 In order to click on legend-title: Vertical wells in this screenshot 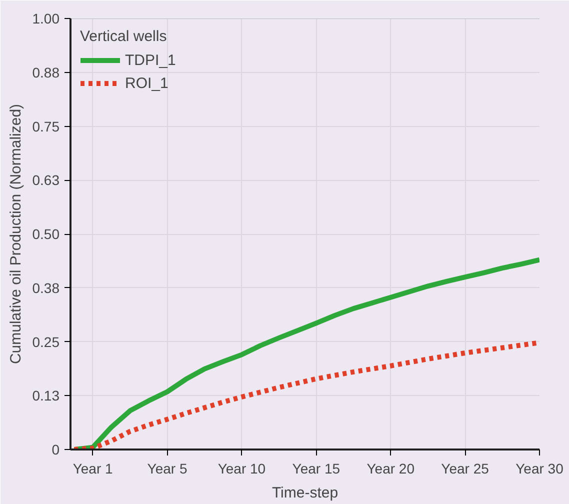, I will do `click(124, 36)`.